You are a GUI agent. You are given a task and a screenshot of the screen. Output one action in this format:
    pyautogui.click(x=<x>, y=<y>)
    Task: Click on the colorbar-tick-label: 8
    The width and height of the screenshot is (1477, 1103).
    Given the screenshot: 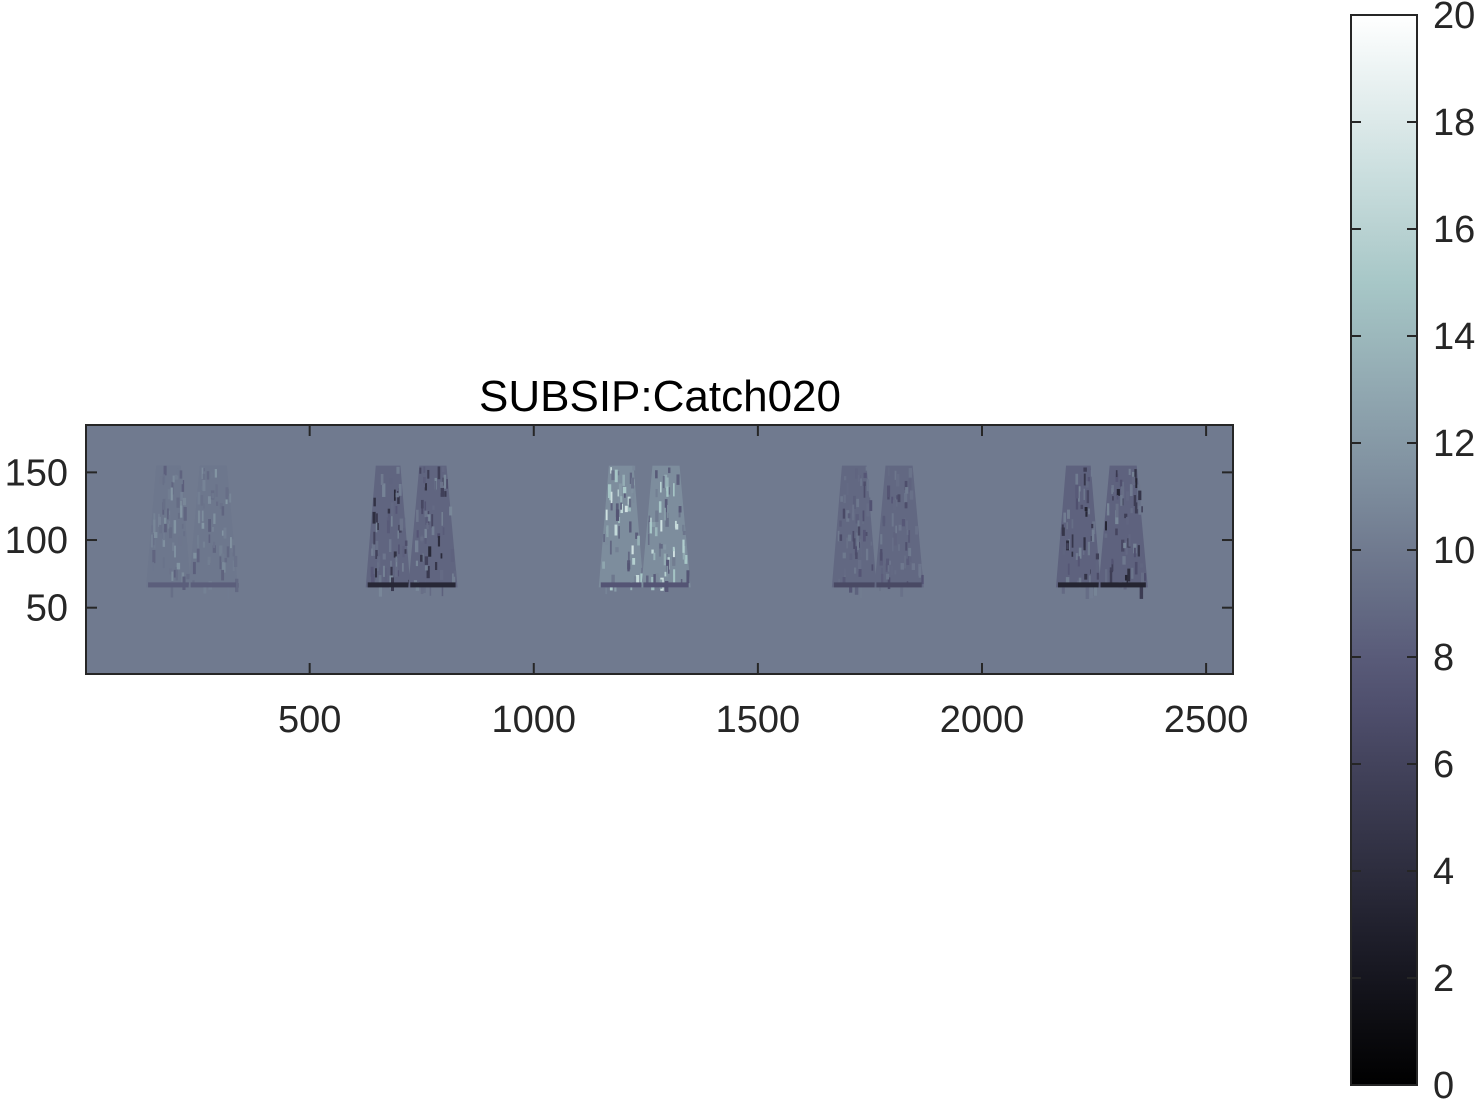 What is the action you would take?
    pyautogui.click(x=1443, y=658)
    